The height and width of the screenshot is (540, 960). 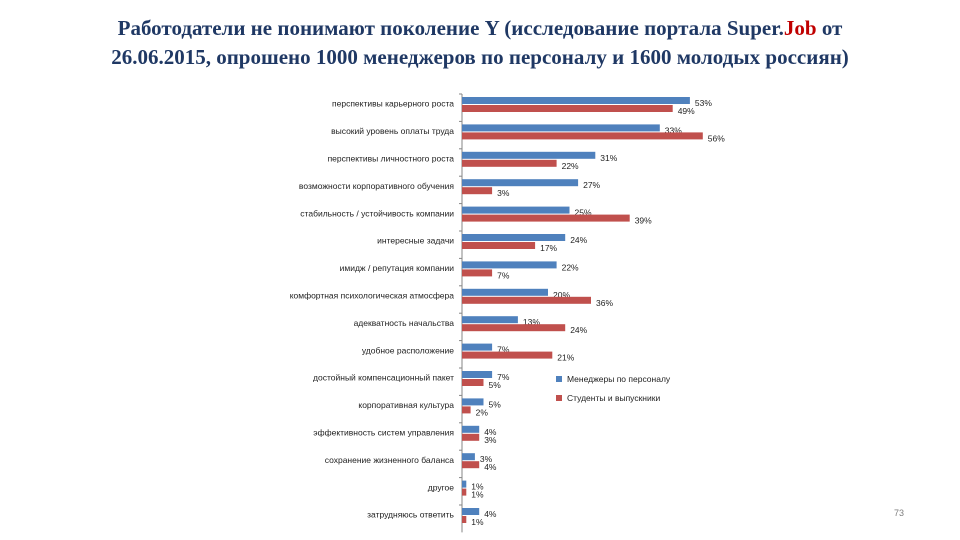 I want to click on category-label: имидж / репутация компании, so click(x=397, y=268).